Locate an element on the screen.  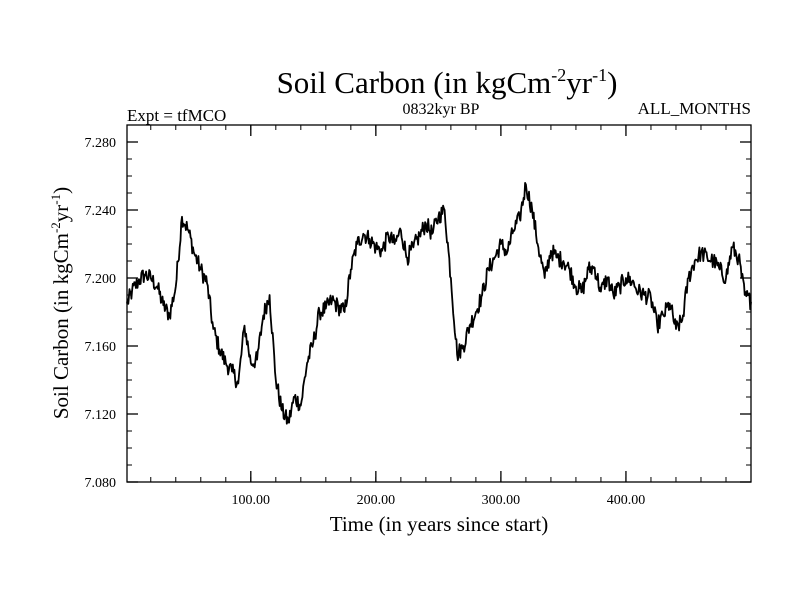
subtitle-center: 0832kyr BP is located at coordinates (441, 109).